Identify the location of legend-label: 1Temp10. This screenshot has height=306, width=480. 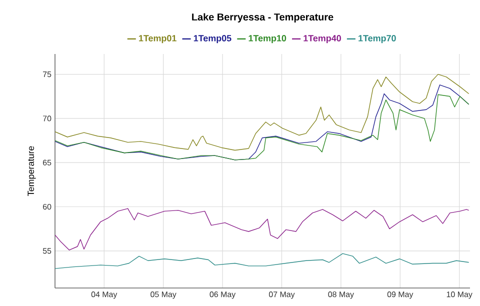
(267, 39).